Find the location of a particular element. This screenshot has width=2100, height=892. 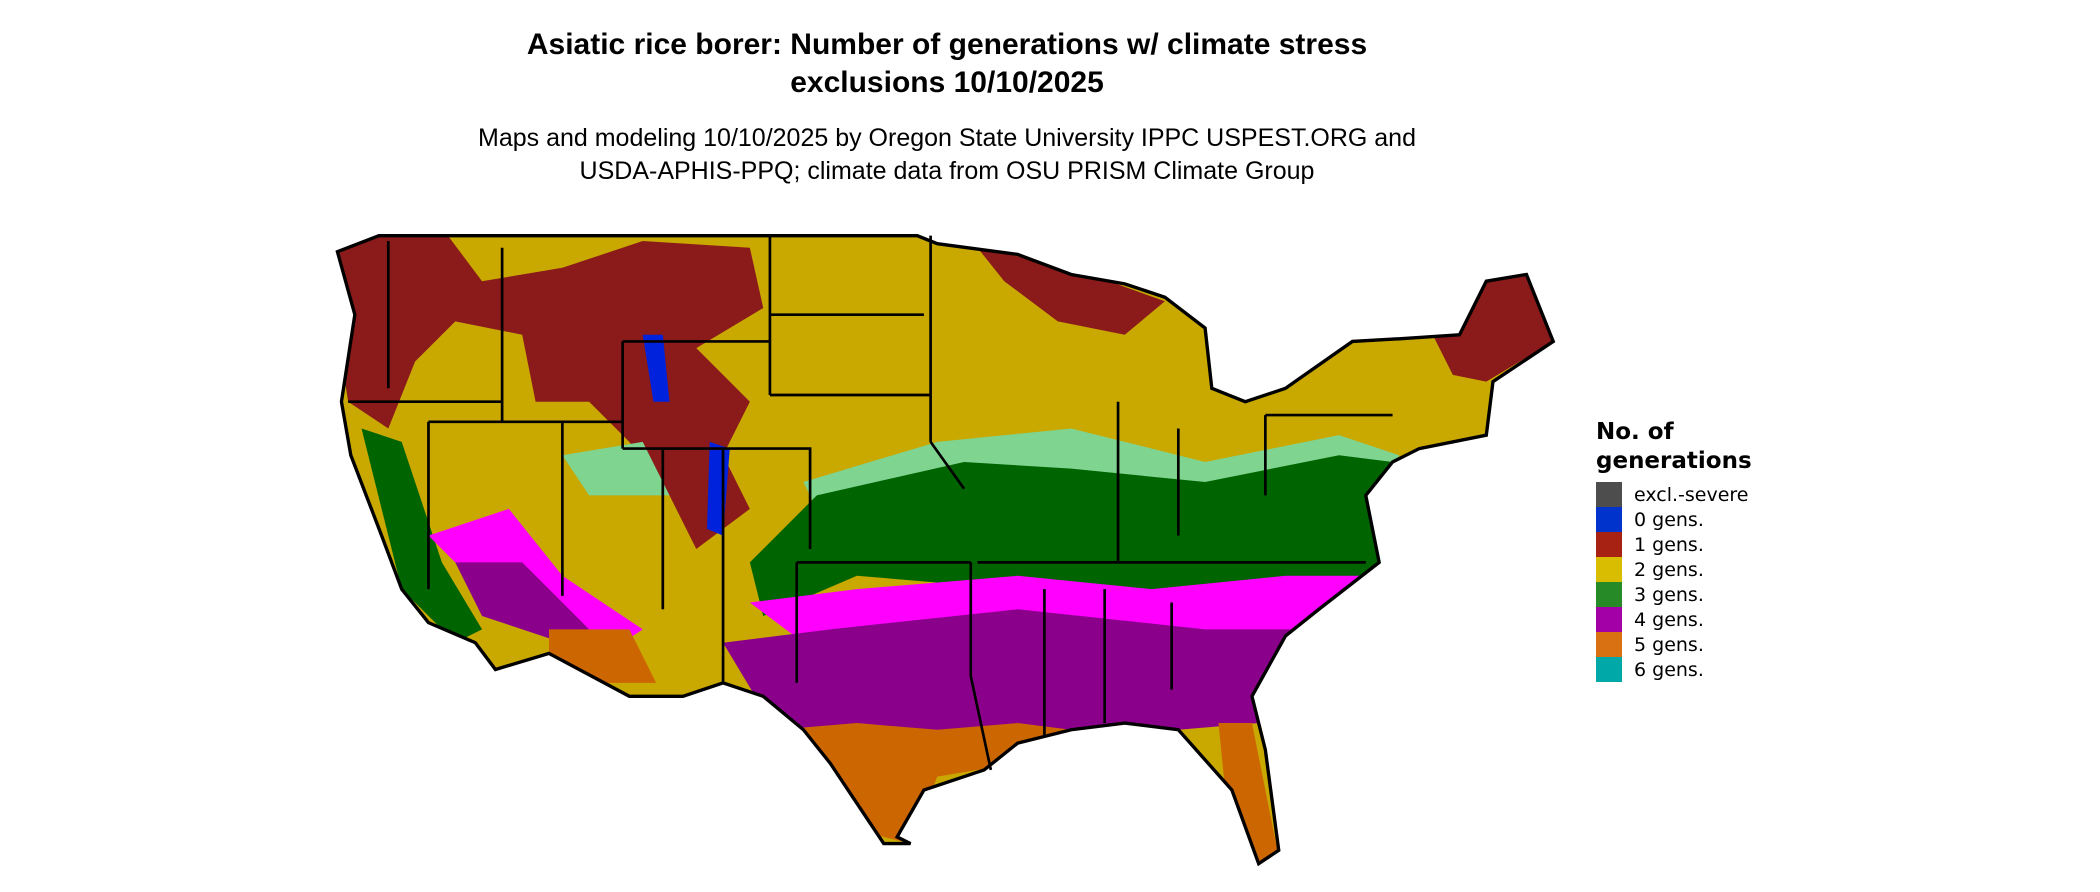

legend-item: 0 gens. is located at coordinates (1674, 519).